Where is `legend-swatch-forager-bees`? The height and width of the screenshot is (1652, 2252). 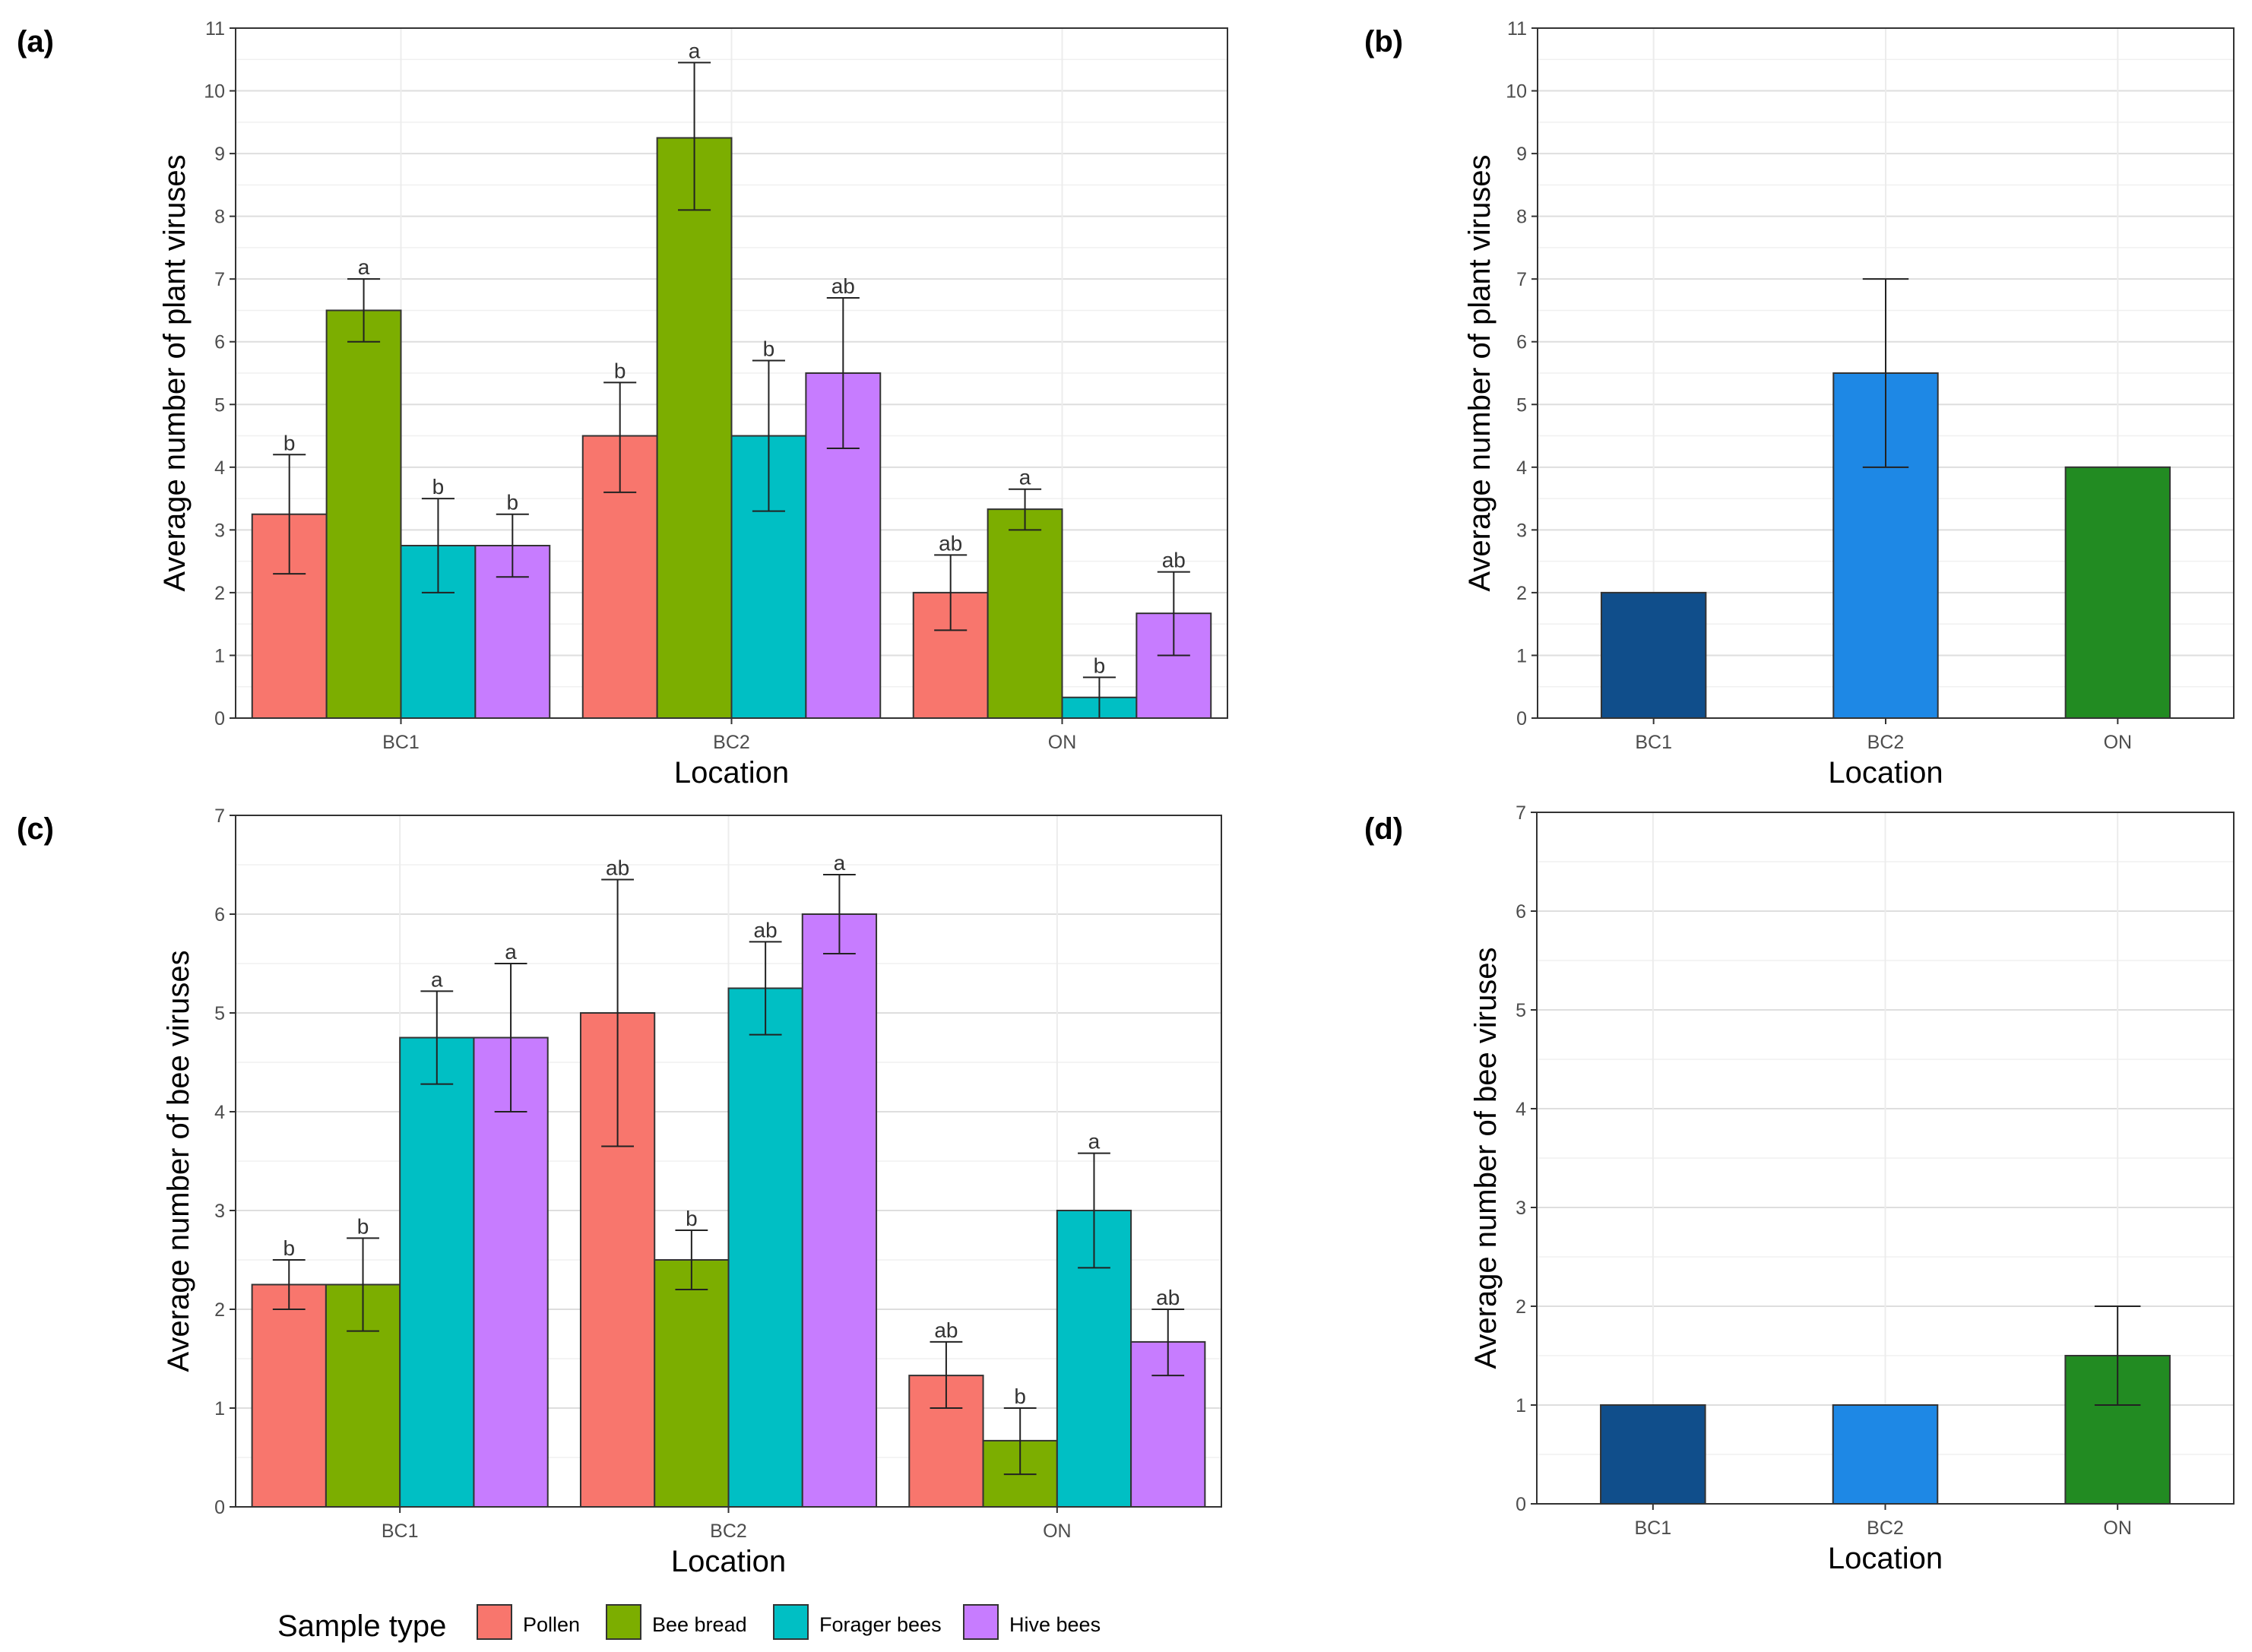
legend-swatch-forager-bees is located at coordinates (791, 1622).